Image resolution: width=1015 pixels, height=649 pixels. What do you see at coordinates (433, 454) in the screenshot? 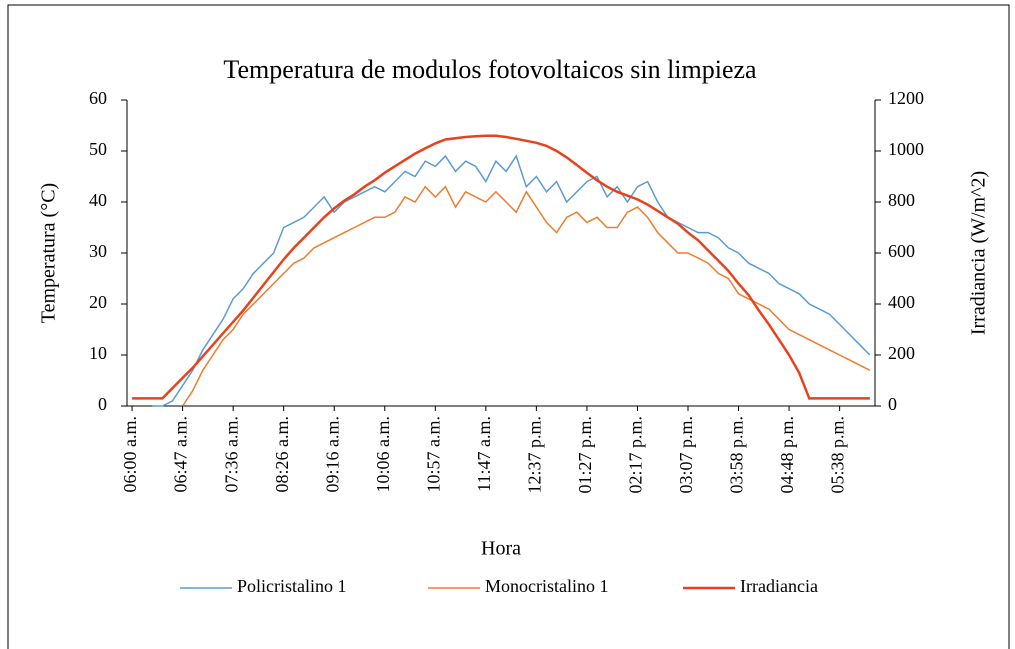
I see `x-tick-label: 10:57 a.m.` at bounding box center [433, 454].